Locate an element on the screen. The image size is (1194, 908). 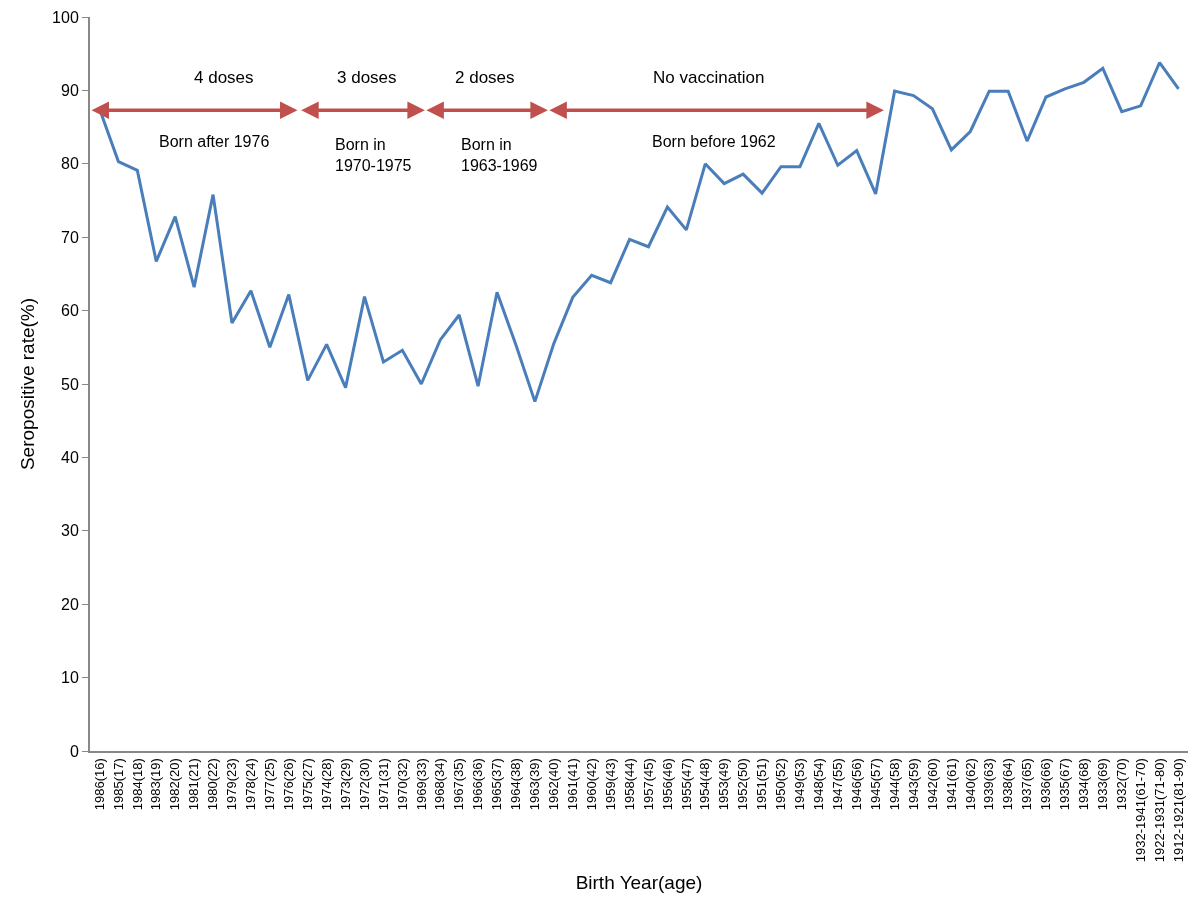
x-tick-label: 1961(41) is located at coordinates (572, 784).